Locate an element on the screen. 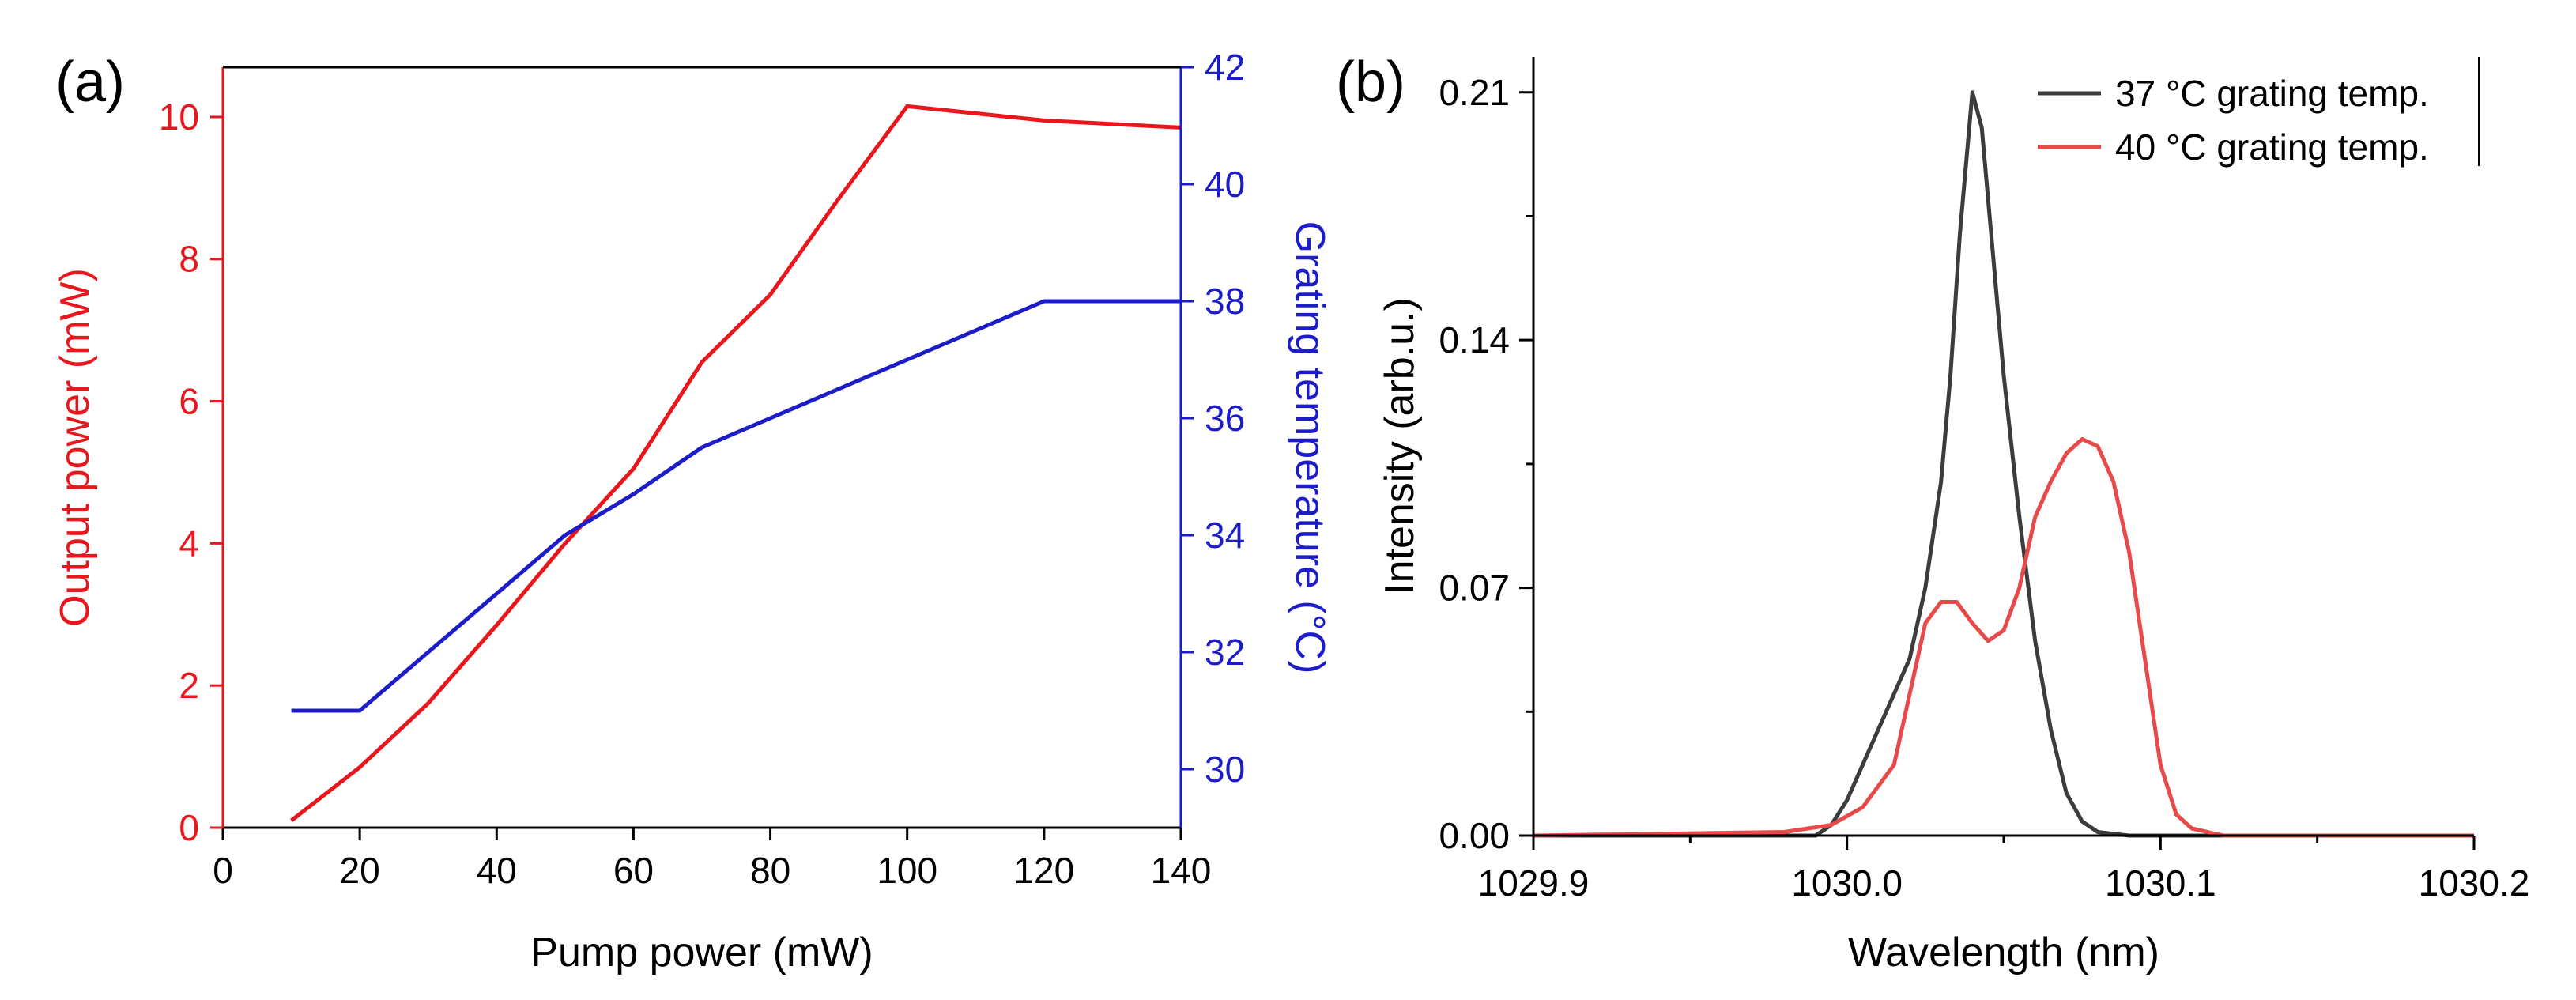  panel-b-label: (b) is located at coordinates (1370, 82).